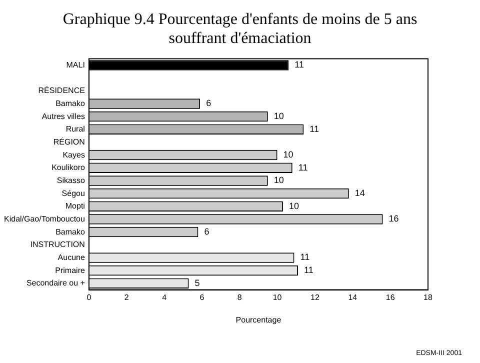  I want to click on x-tick-label: 0, so click(89, 297).